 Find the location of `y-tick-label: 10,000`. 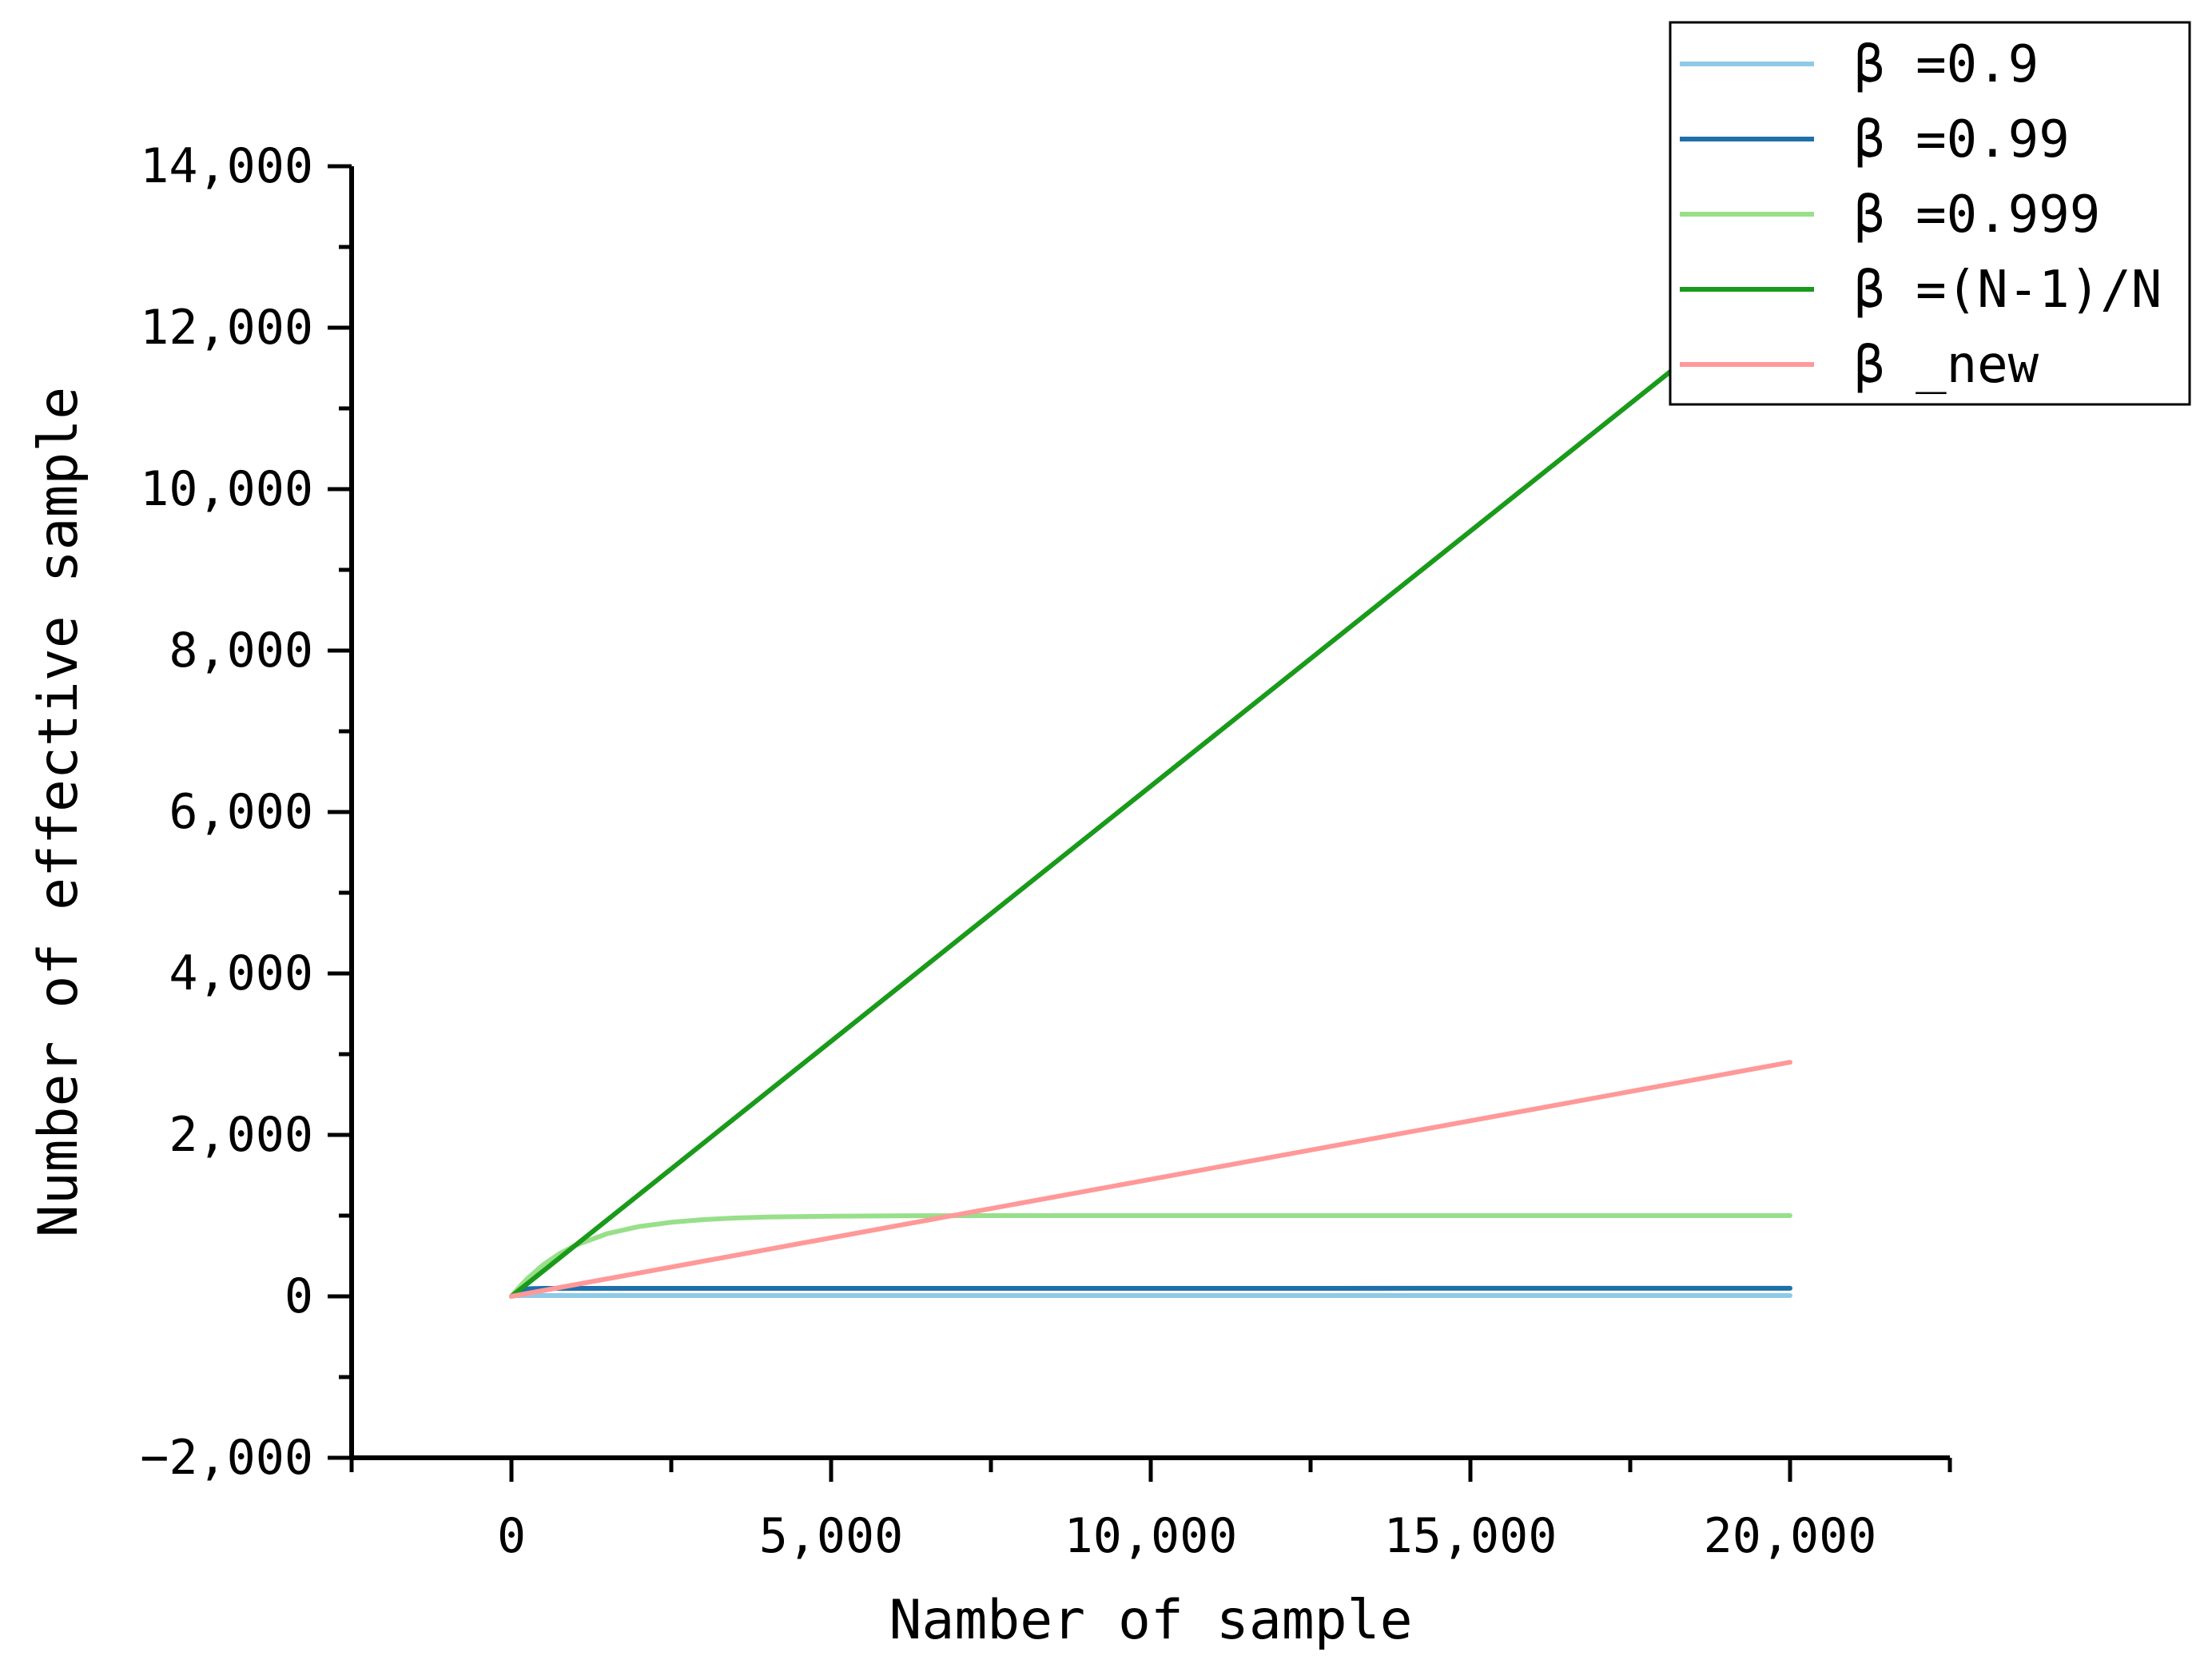

y-tick-label: 10,000 is located at coordinates (226, 489).